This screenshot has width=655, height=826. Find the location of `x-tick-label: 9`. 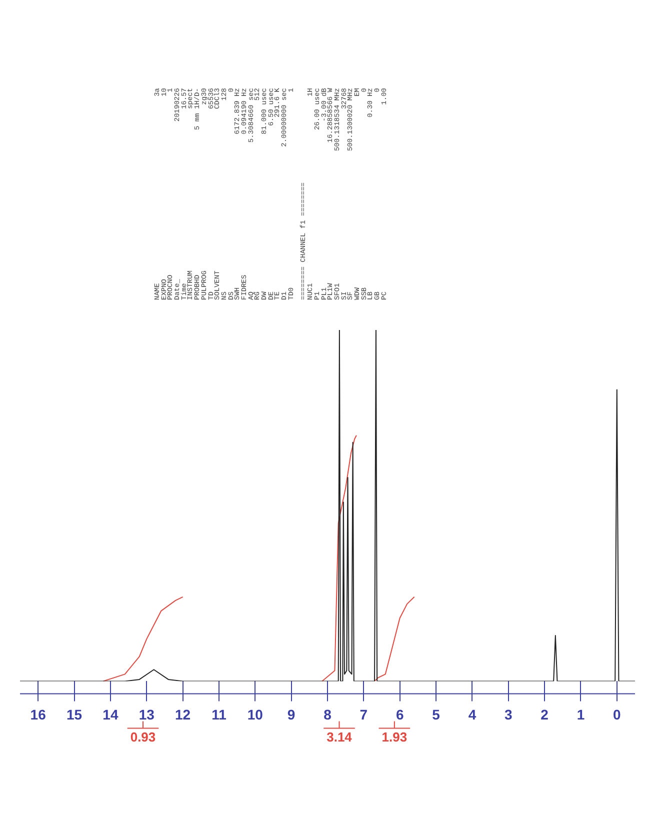

x-tick-label: 9 is located at coordinates (291, 714).